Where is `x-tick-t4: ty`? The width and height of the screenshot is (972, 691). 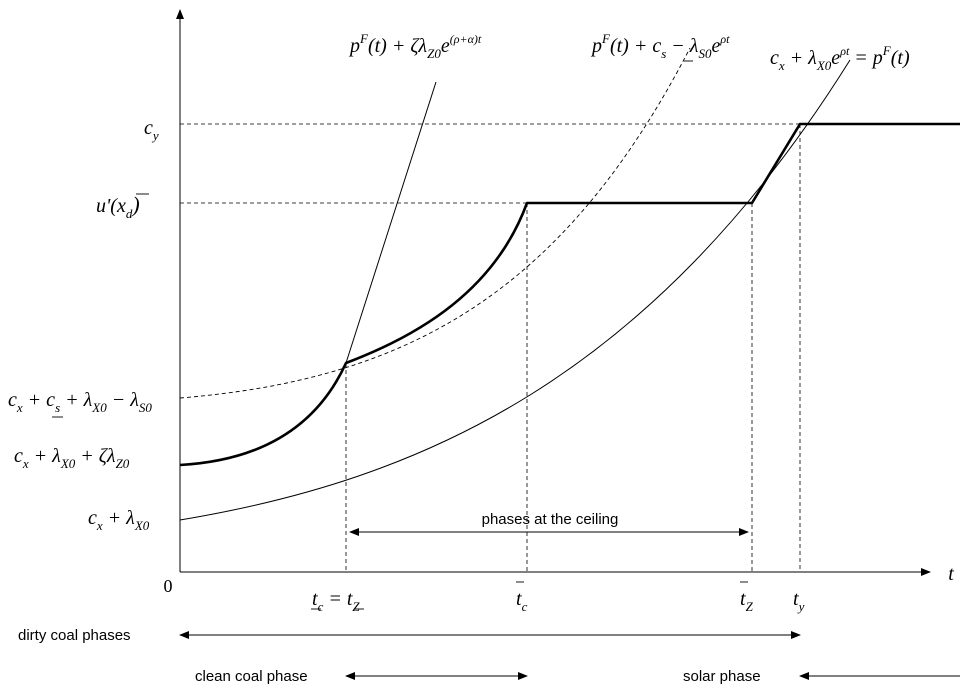 x-tick-t4: ty is located at coordinates (799, 601).